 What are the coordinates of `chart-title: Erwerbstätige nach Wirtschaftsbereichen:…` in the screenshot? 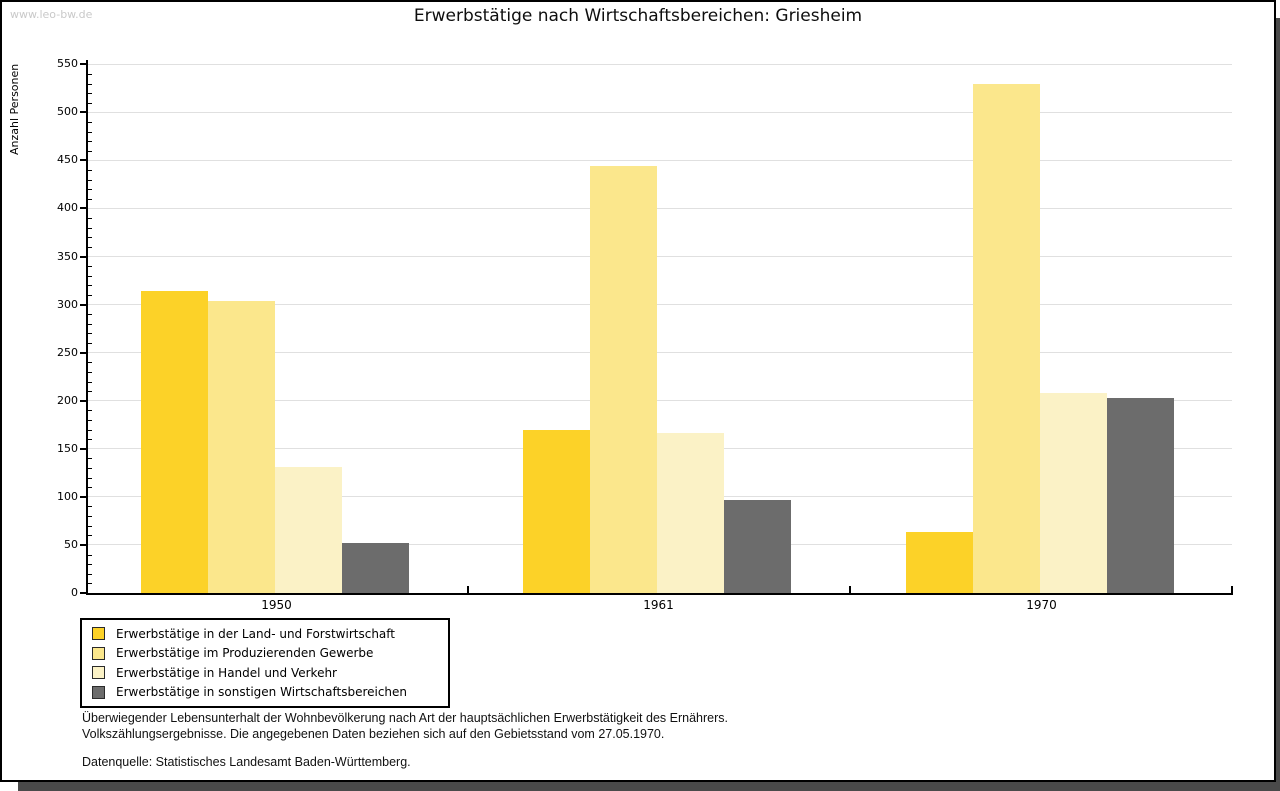 It's located at (638, 16).